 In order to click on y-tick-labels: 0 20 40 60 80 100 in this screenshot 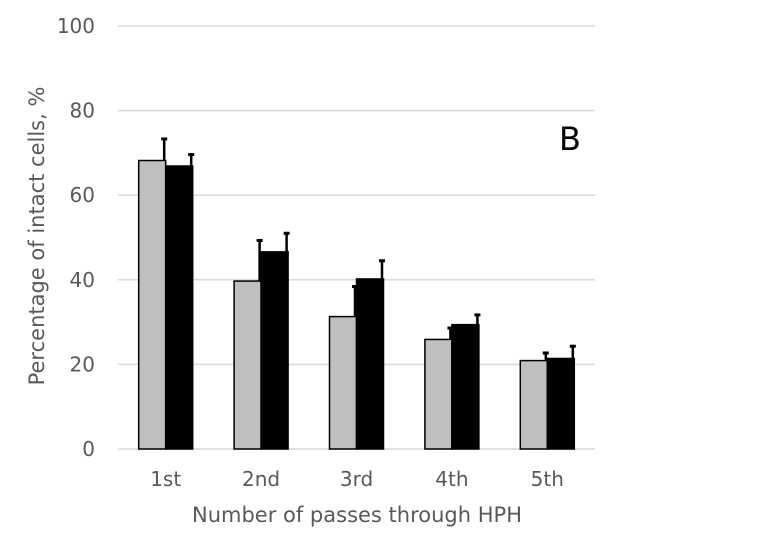, I will do `click(76, 237)`.